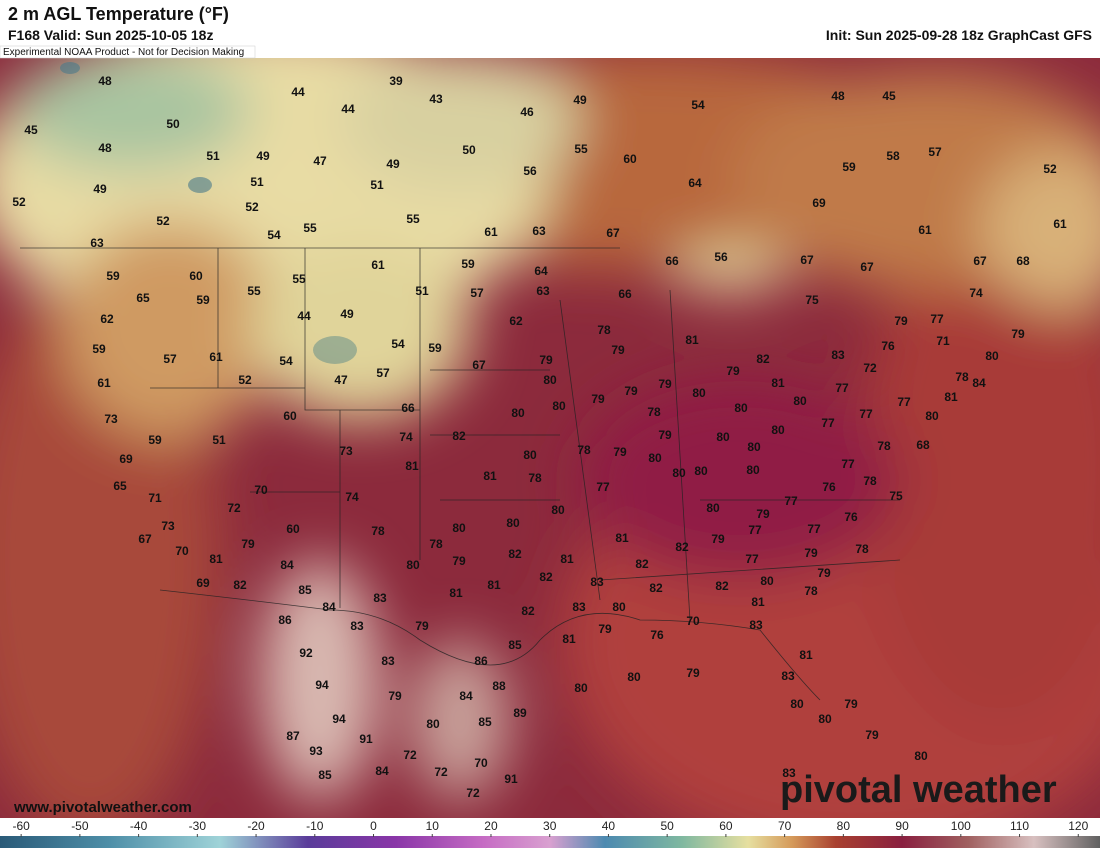 The image size is (1100, 850). Describe the element at coordinates (293, 736) in the screenshot. I see `temperature-label: 87` at that location.